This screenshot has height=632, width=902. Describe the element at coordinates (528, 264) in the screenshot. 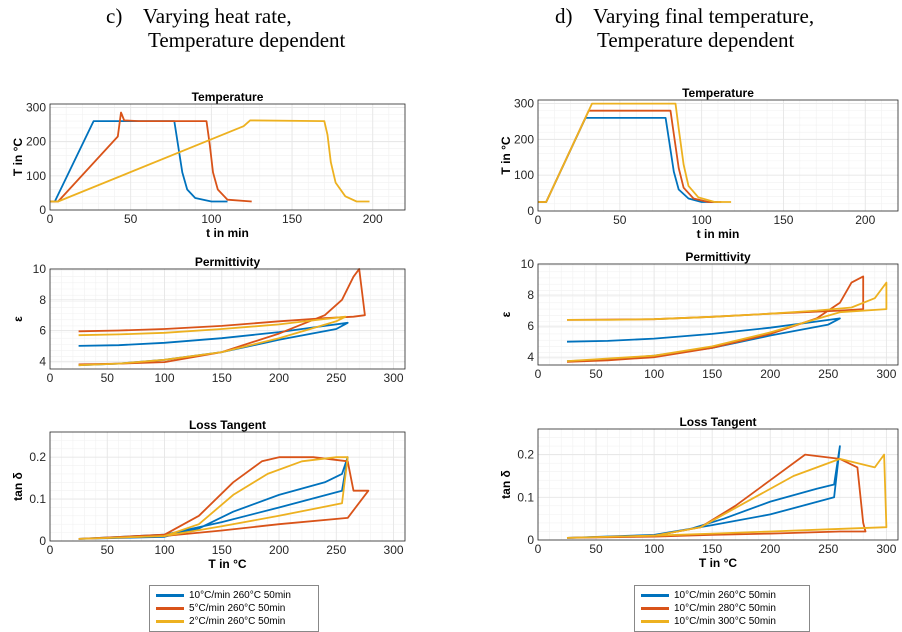

I see `y-tick-label: 10` at that location.